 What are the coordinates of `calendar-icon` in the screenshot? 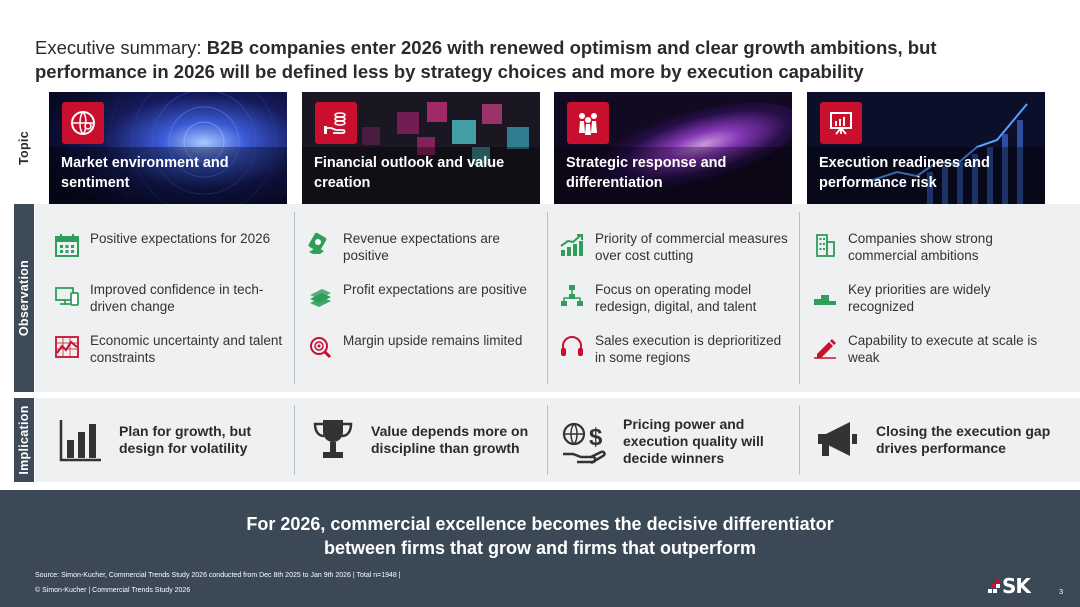 It's located at (67, 245).